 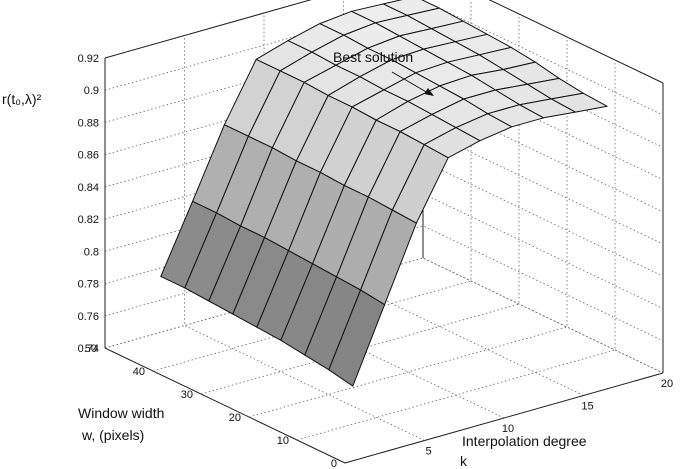 What do you see at coordinates (88, 285) in the screenshot?
I see `z-tick-label: 0.78` at bounding box center [88, 285].